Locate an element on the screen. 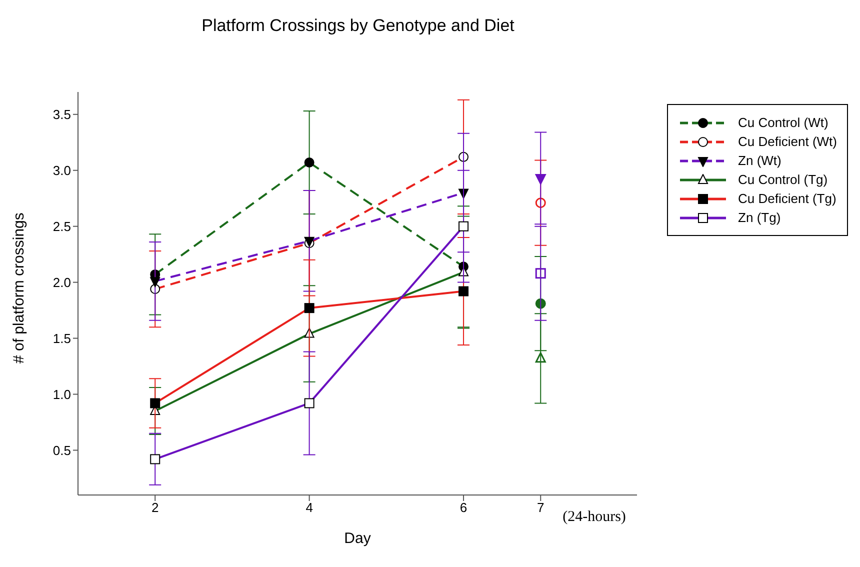 The height and width of the screenshot is (567, 860). x-tick-label: 2 is located at coordinates (155, 508).